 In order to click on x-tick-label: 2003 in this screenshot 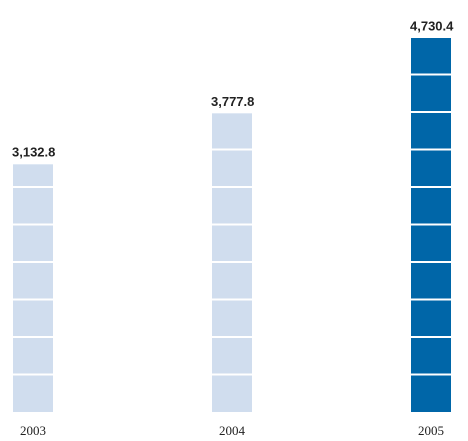, I will do `click(33, 430)`.